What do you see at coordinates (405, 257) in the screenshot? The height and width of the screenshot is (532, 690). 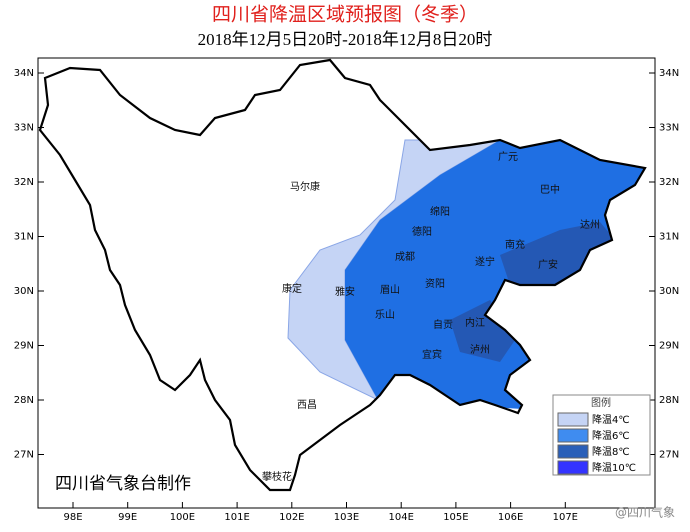 I see `city-label: 成都` at bounding box center [405, 257].